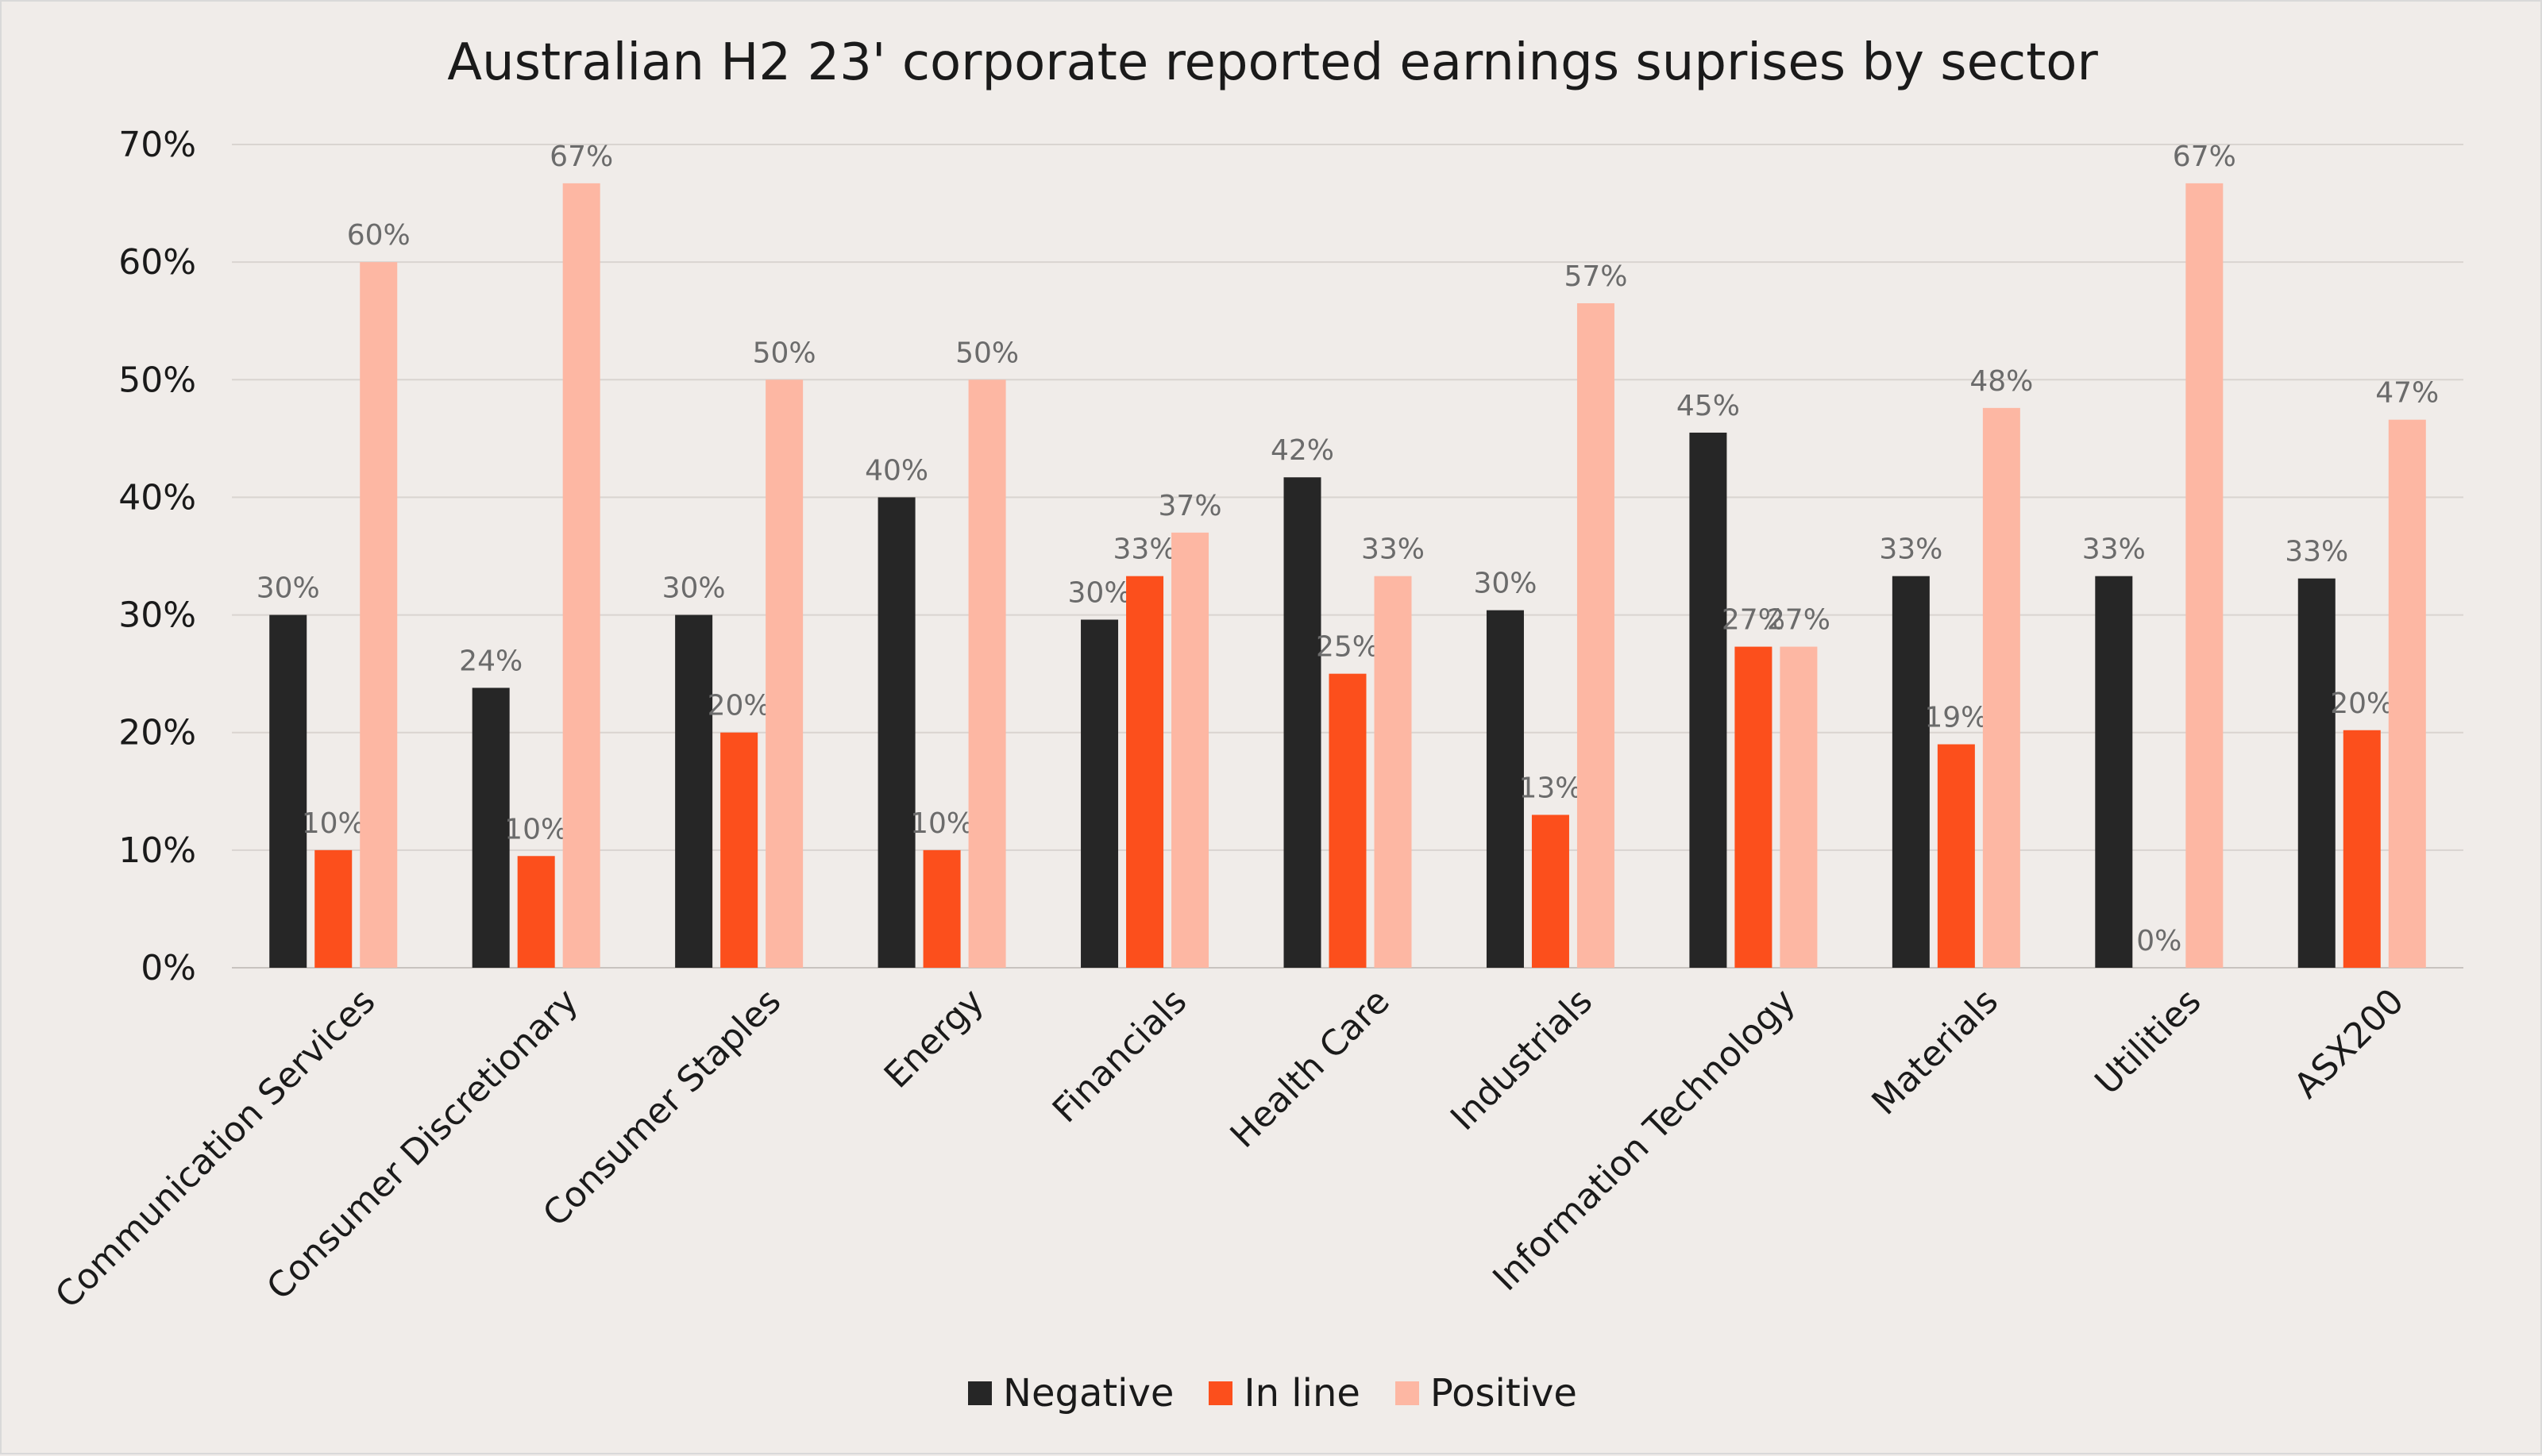  Describe the element at coordinates (157, 145) in the screenshot. I see `y-tick-label: 70%` at that location.